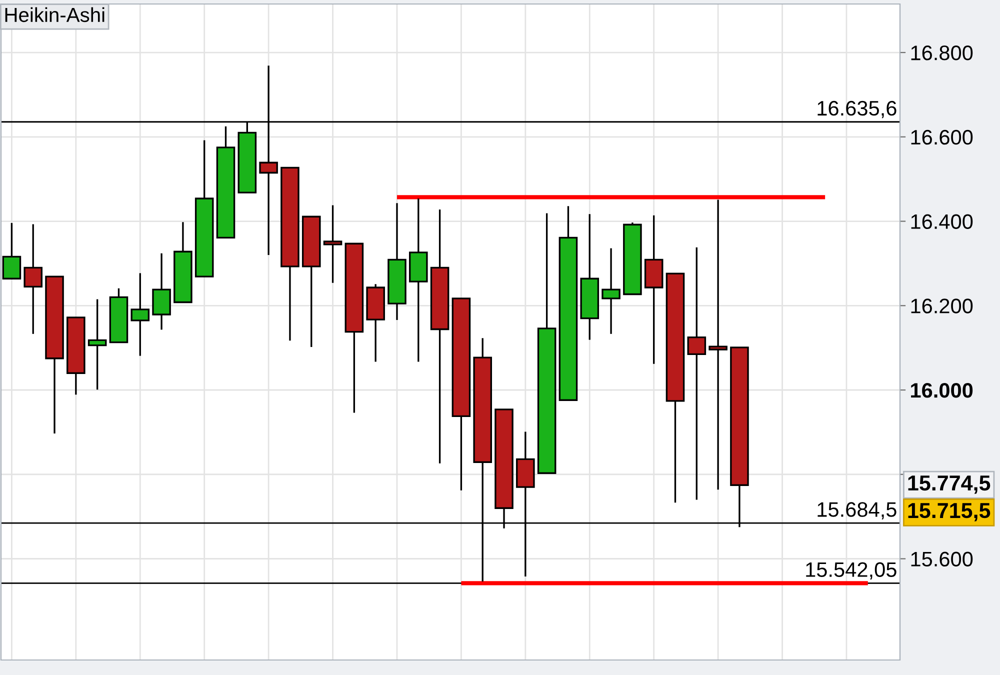 Image resolution: width=1000 pixels, height=675 pixels. Describe the element at coordinates (942, 222) in the screenshot. I see `y-tick-label: 16.400` at that location.